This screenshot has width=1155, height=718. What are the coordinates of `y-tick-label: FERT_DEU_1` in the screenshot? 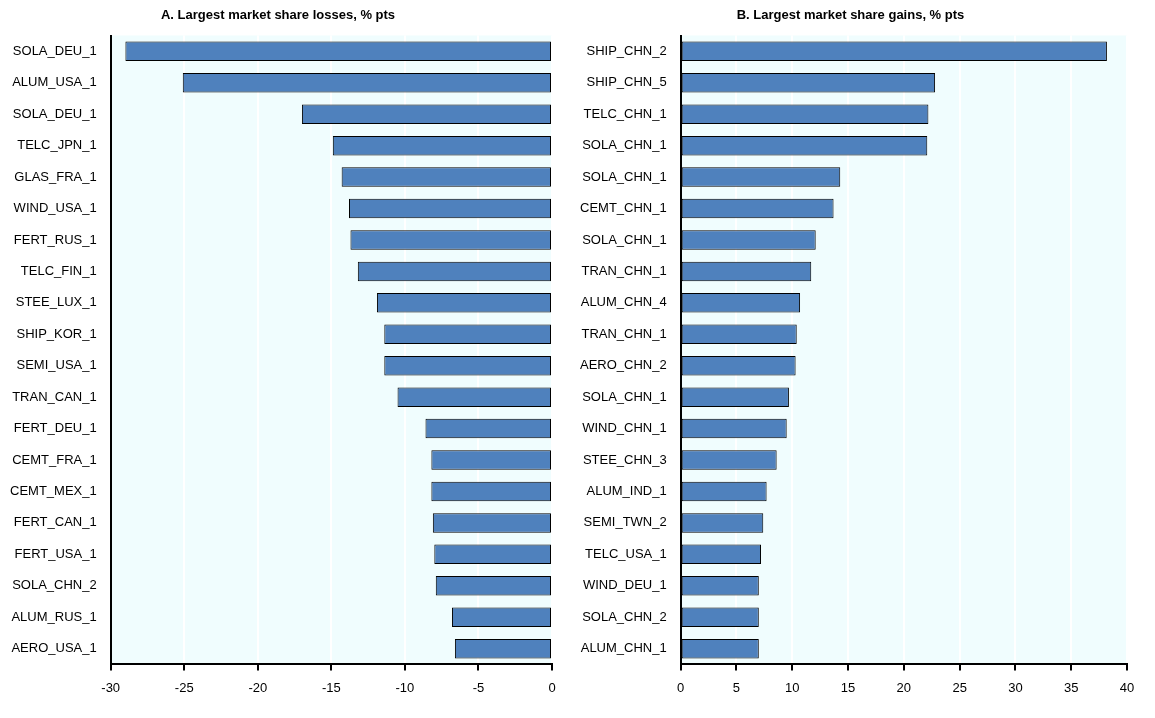 It's located at (55, 428).